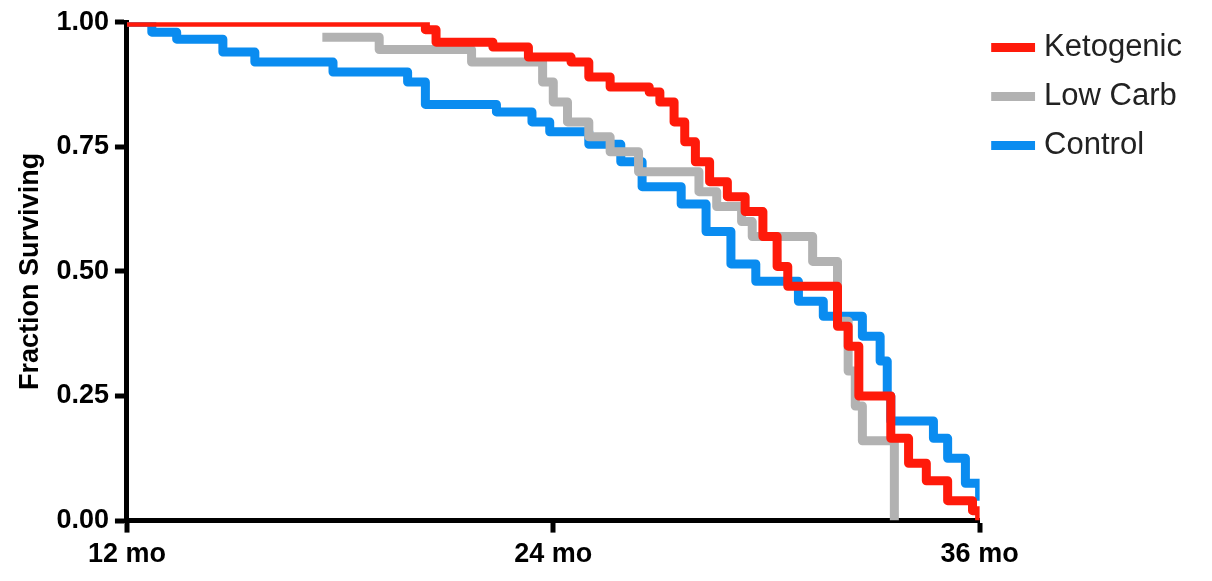 This screenshot has height=581, width=1212. I want to click on x-tick-label: 24 mo, so click(553, 553).